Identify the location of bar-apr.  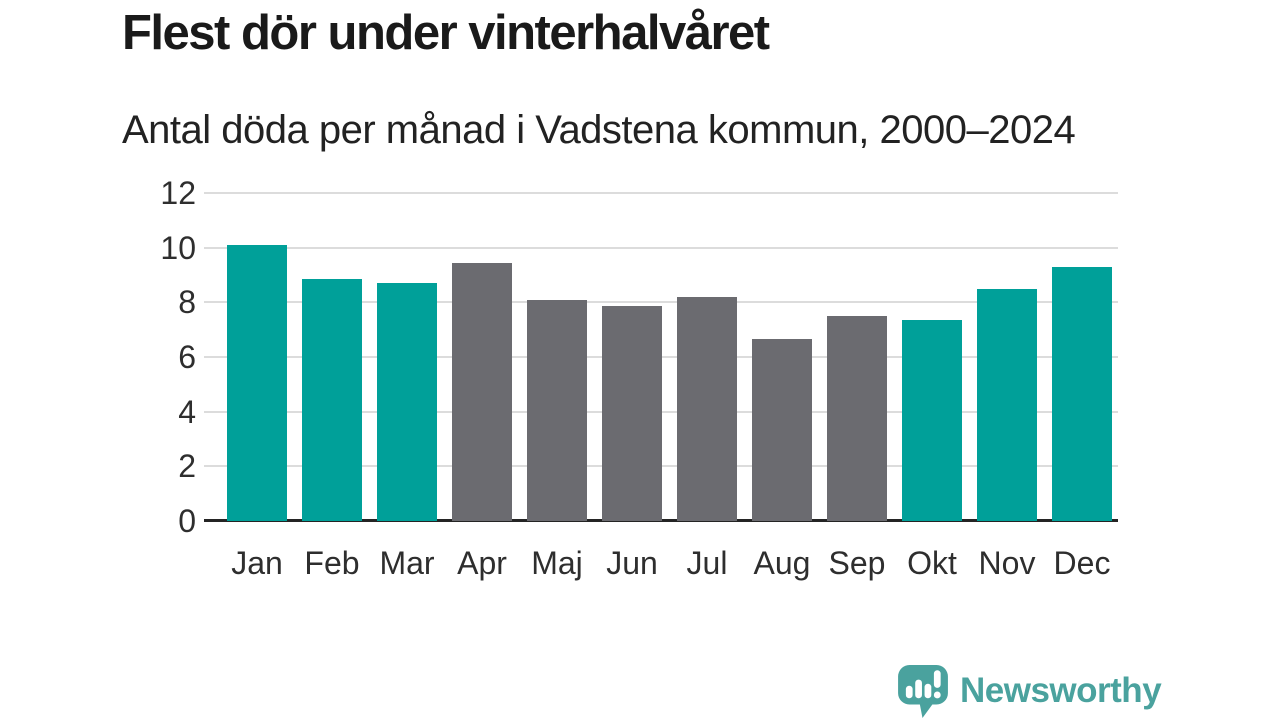
(482, 391).